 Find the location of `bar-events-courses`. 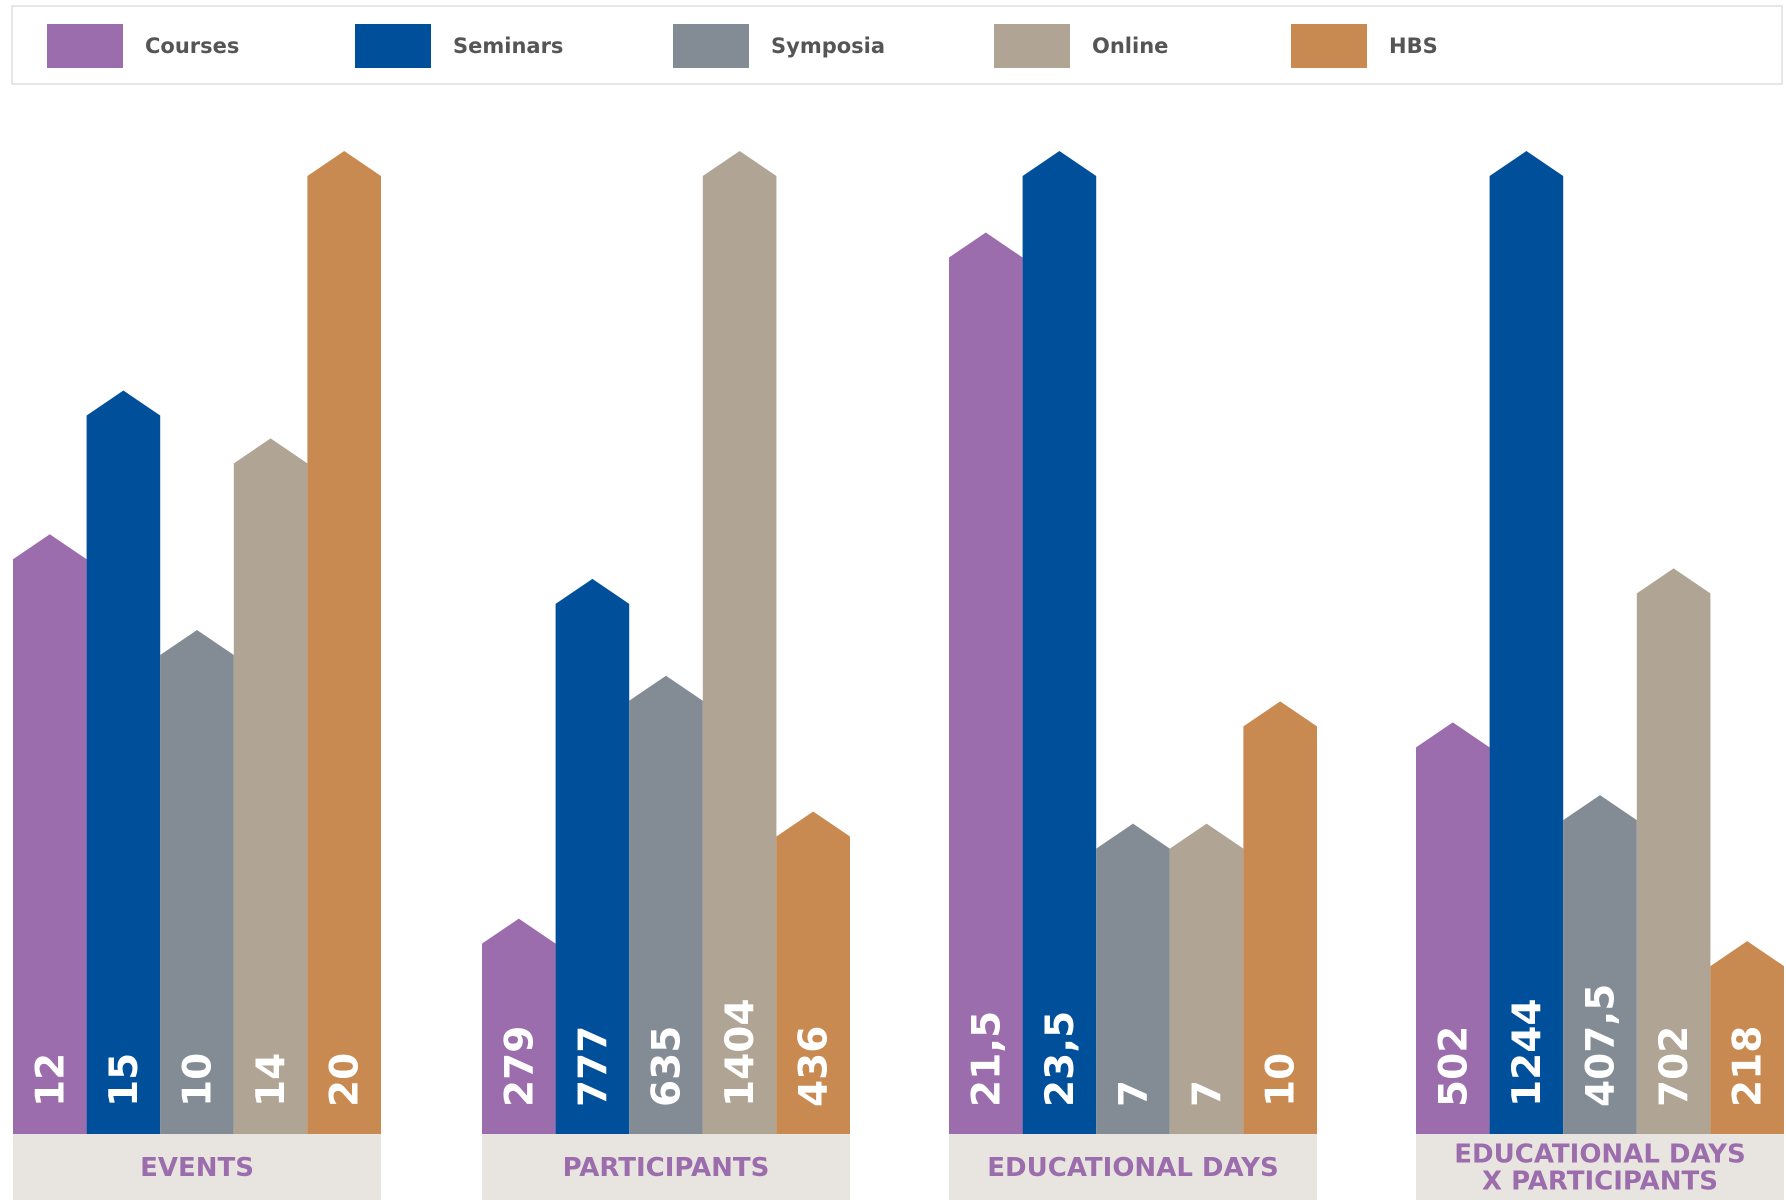

bar-events-courses is located at coordinates (50, 834).